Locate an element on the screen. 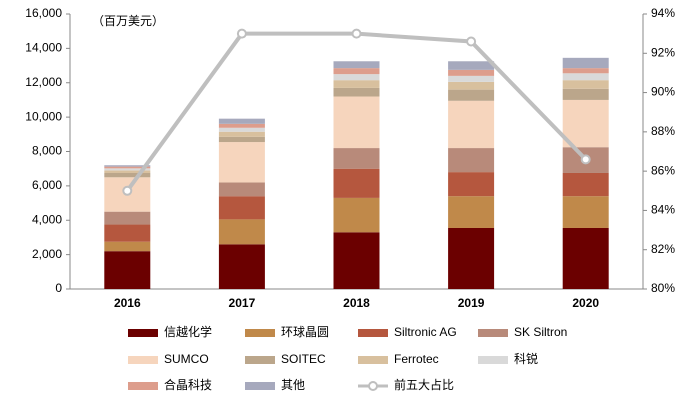 The height and width of the screenshot is (410, 700). x-tick-label: 2016 is located at coordinates (127, 303).